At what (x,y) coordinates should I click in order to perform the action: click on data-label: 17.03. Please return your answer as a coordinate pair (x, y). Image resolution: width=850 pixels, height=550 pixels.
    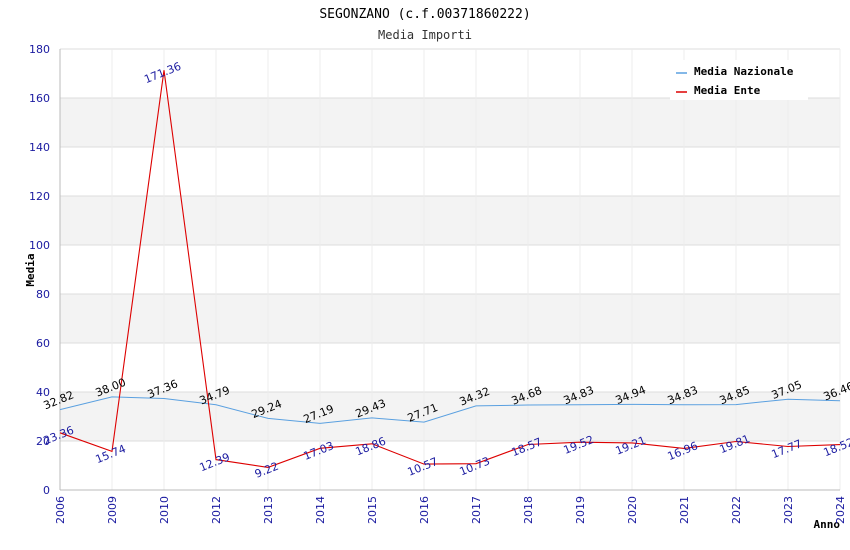
    Looking at the image, I should click on (319, 451).